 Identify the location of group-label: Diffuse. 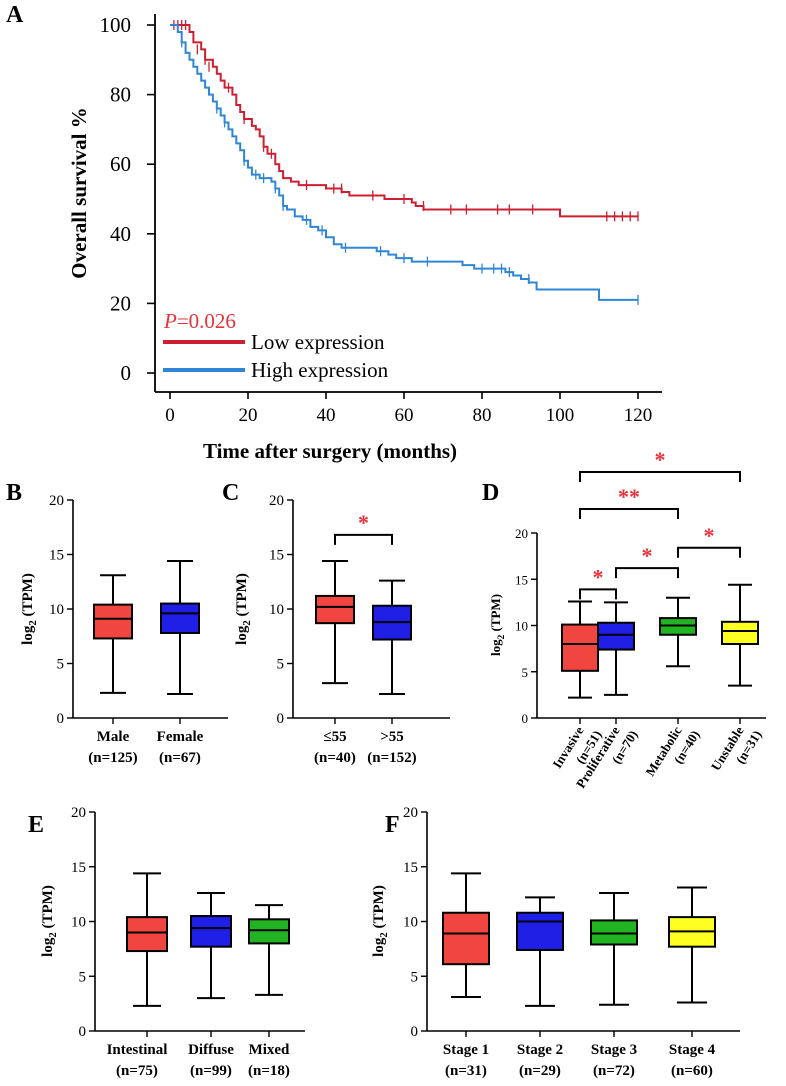
(211, 1050).